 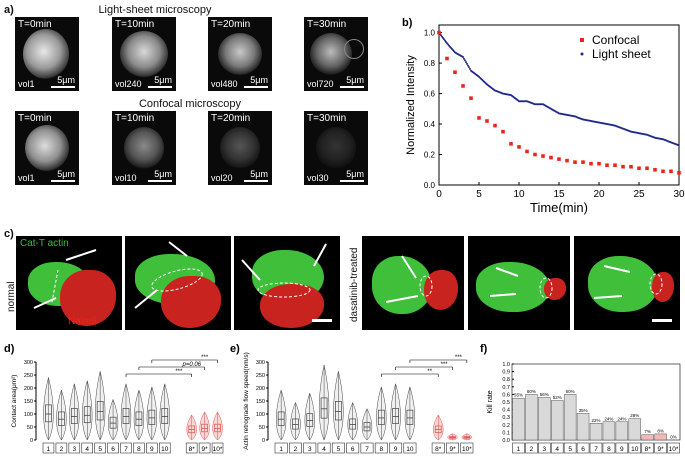 What do you see at coordinates (673, 437) in the screenshot?
I see `data-label: 0%` at bounding box center [673, 437].